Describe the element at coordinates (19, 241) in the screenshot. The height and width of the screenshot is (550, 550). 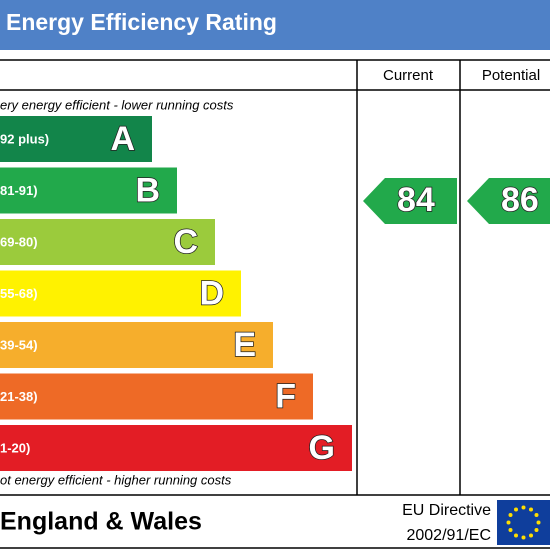
I see `band-range: 69-80)` at that location.